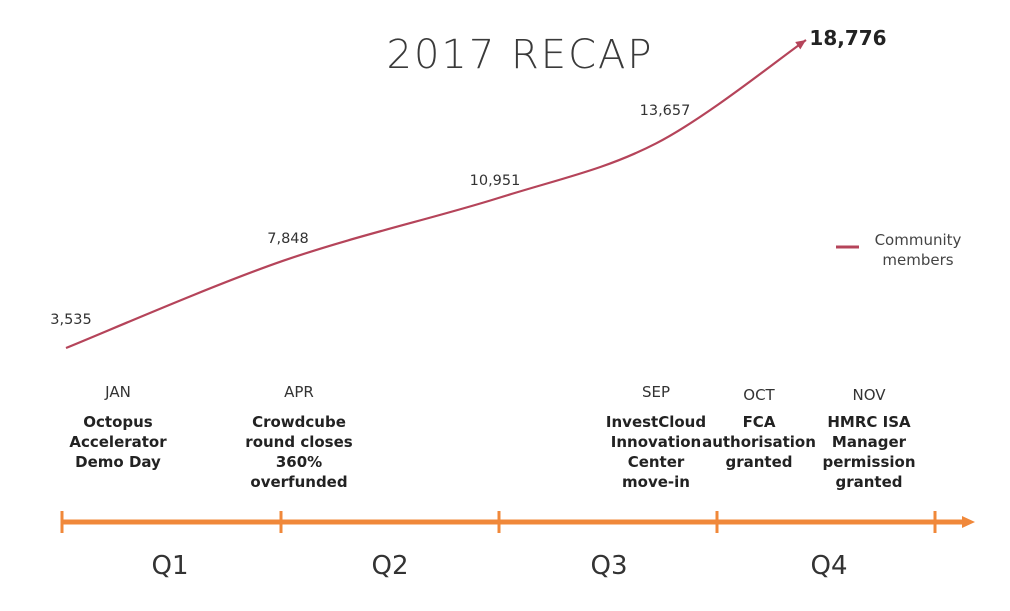 This screenshot has width=1010, height=611. I want to click on milestone-month: SEP, so click(656, 392).